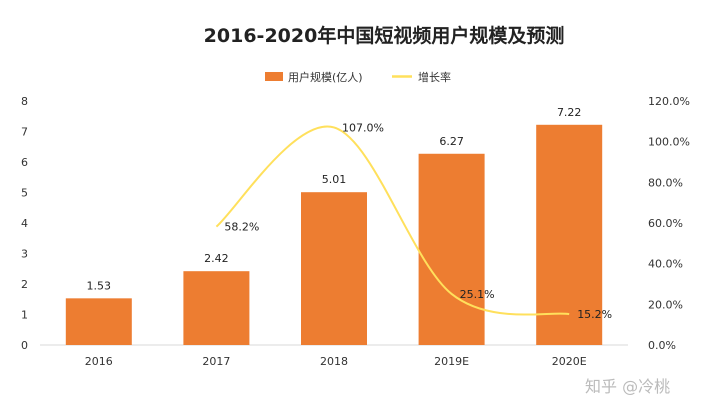 Image resolution: width=713 pixels, height=409 pixels. Describe the element at coordinates (594, 314) in the screenshot. I see `line-value-label: 15.2%` at that location.